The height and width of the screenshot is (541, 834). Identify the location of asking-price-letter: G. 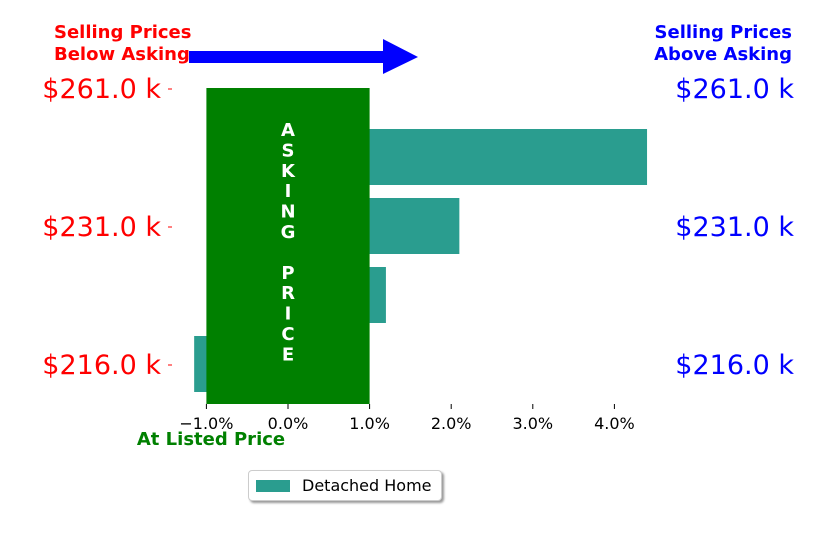
(288, 232).